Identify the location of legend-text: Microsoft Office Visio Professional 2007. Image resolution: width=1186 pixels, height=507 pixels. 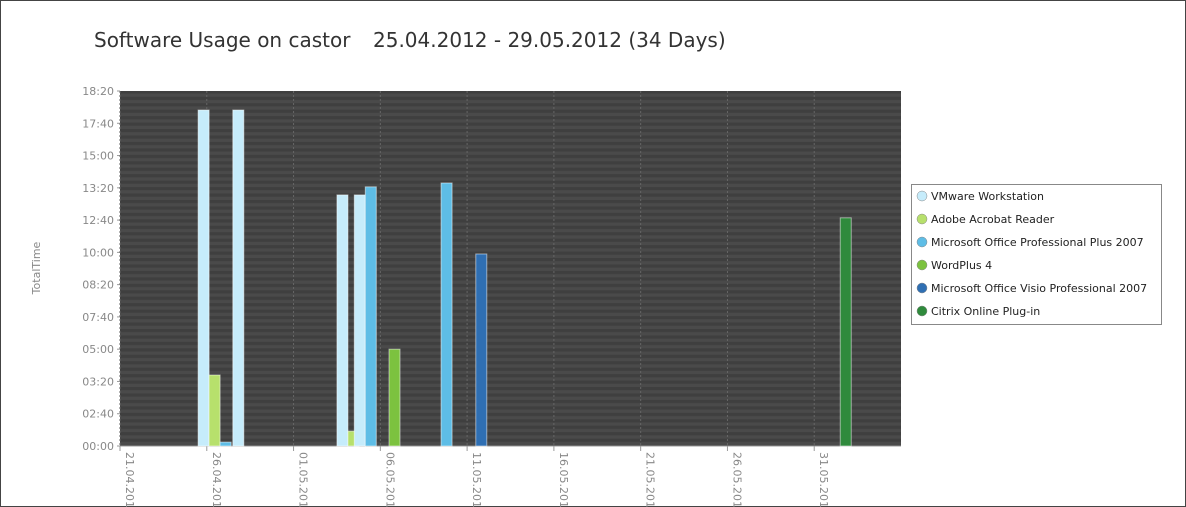
(1039, 288).